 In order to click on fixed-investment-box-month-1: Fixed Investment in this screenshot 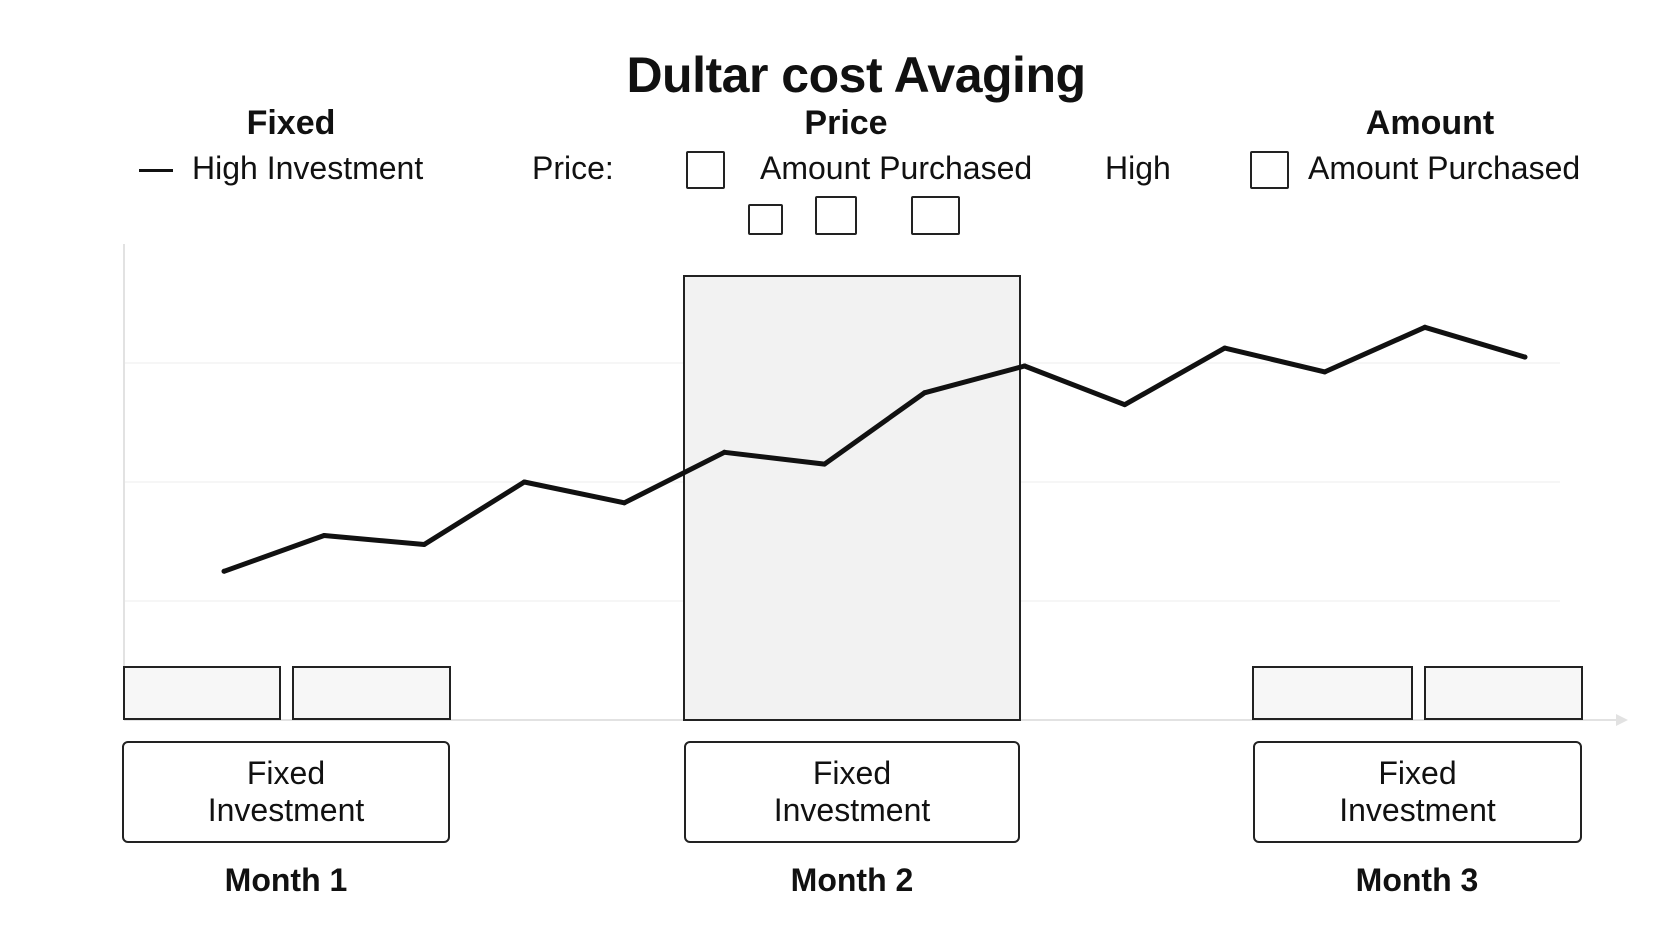, I will do `click(286, 792)`.